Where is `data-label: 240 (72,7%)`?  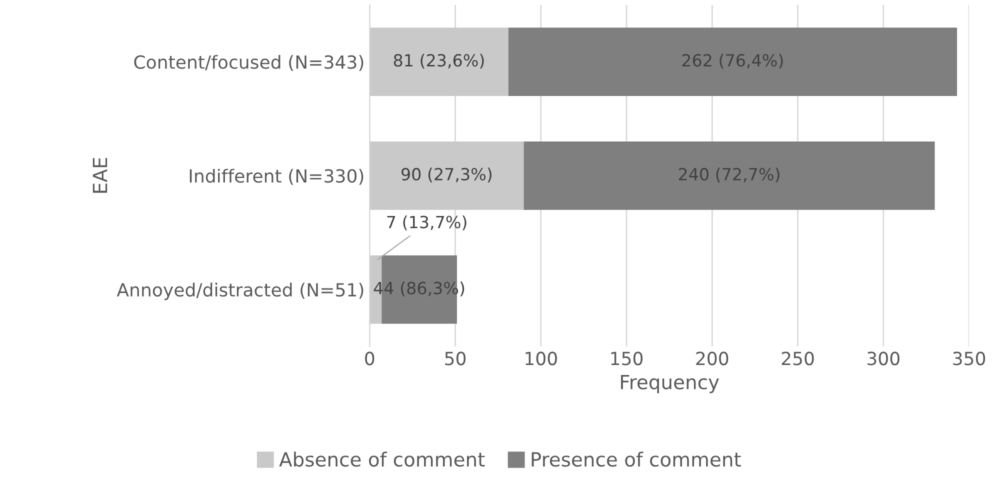
data-label: 240 (72,7%) is located at coordinates (729, 175).